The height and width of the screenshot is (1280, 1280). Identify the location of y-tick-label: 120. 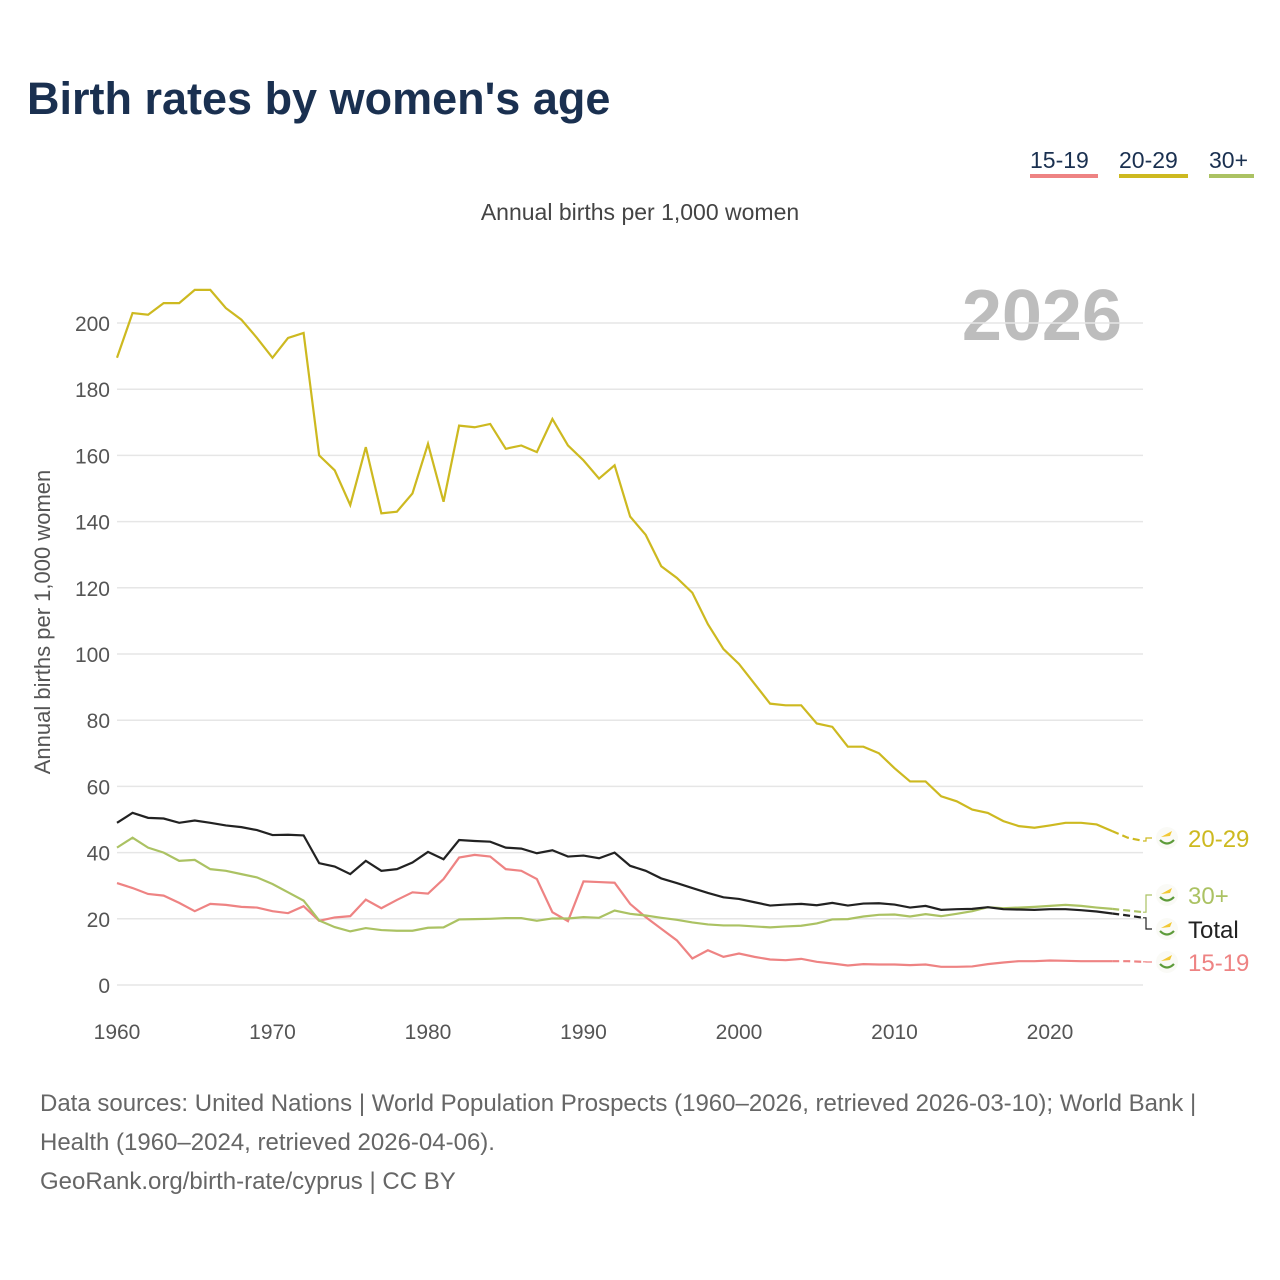
(92, 589).